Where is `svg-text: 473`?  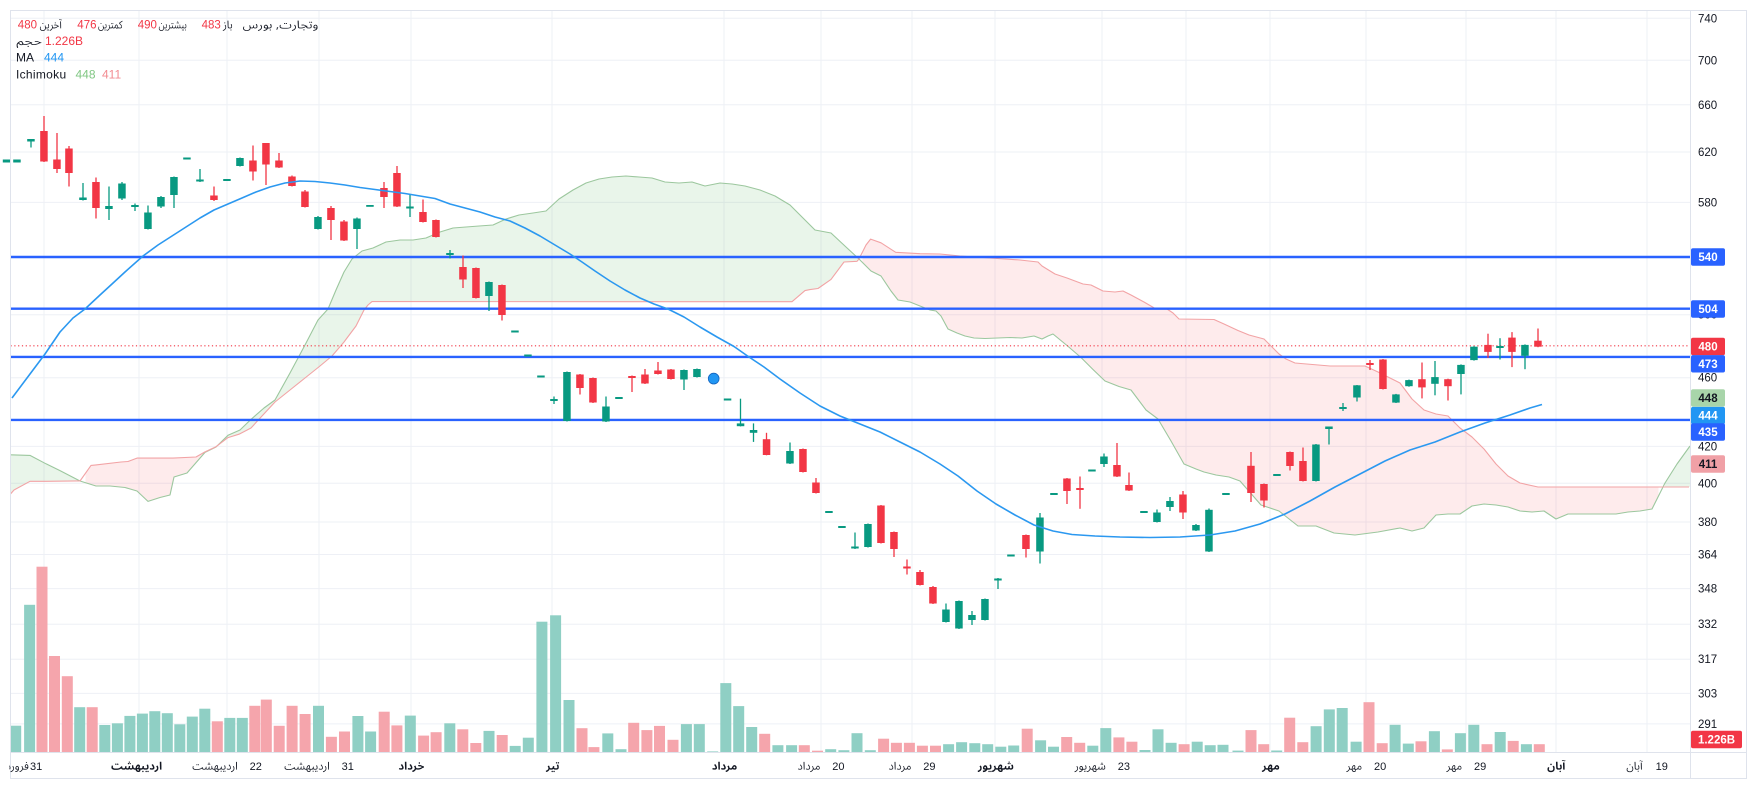 svg-text: 473 is located at coordinates (1707, 365).